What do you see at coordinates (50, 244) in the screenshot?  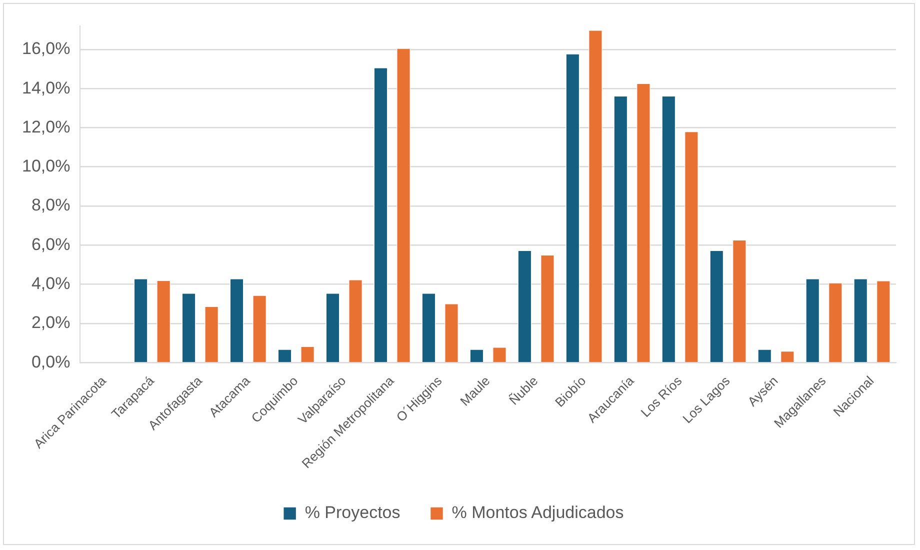 I see `y-tick-label: 6,0%` at bounding box center [50, 244].